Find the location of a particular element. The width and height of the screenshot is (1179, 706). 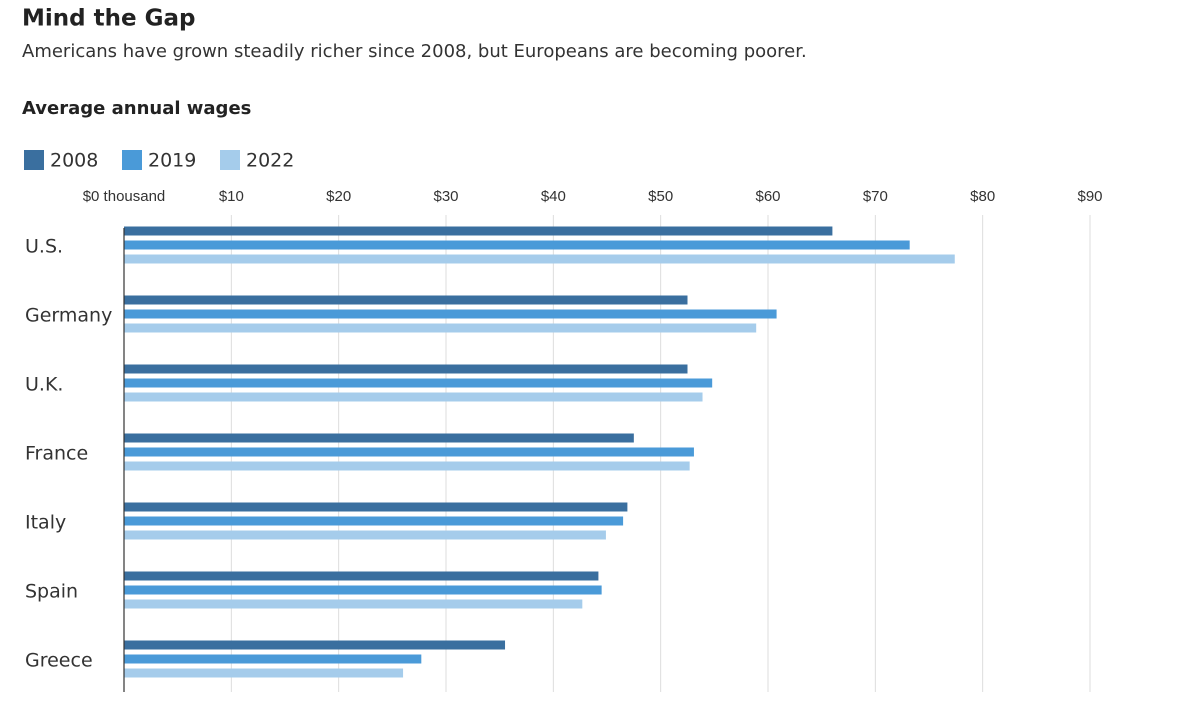

y-tick-label: U.K. is located at coordinates (44, 385).